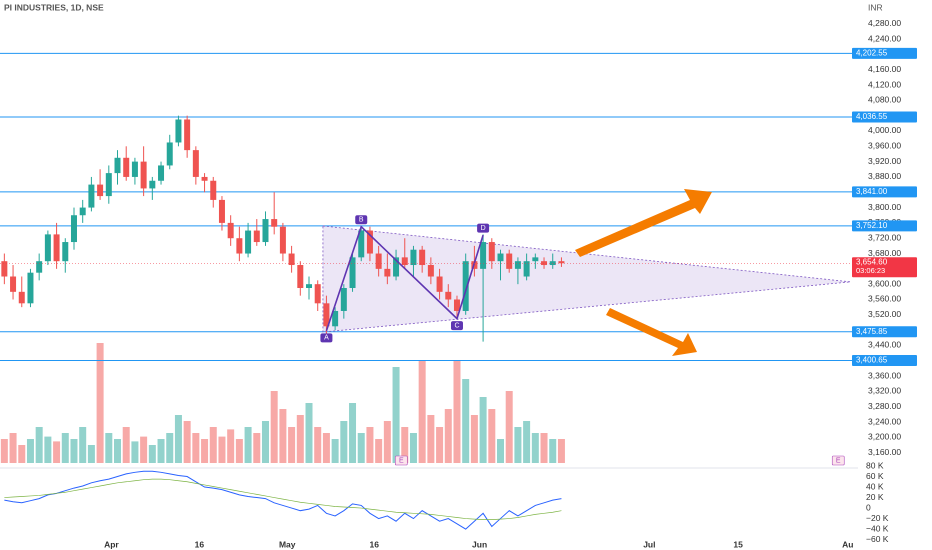 Image resolution: width=932 pixels, height=550 pixels. I want to click on y-tick-label: 4,120.00, so click(884, 84).